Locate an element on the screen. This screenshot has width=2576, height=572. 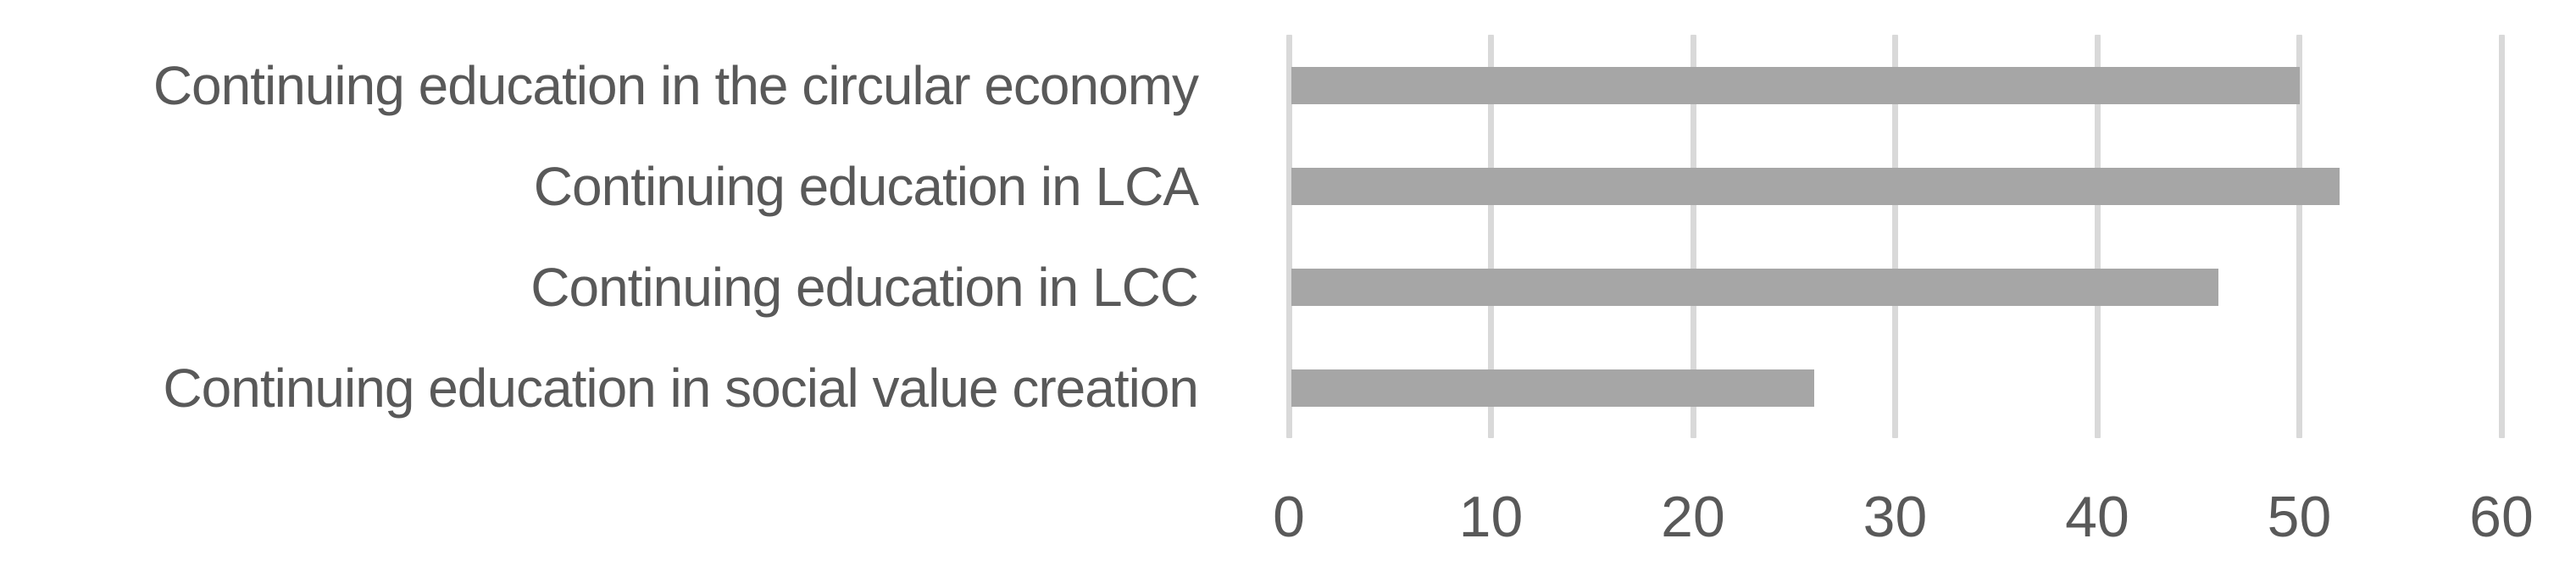
x-tick-label-0: 0 is located at coordinates (1289, 517).